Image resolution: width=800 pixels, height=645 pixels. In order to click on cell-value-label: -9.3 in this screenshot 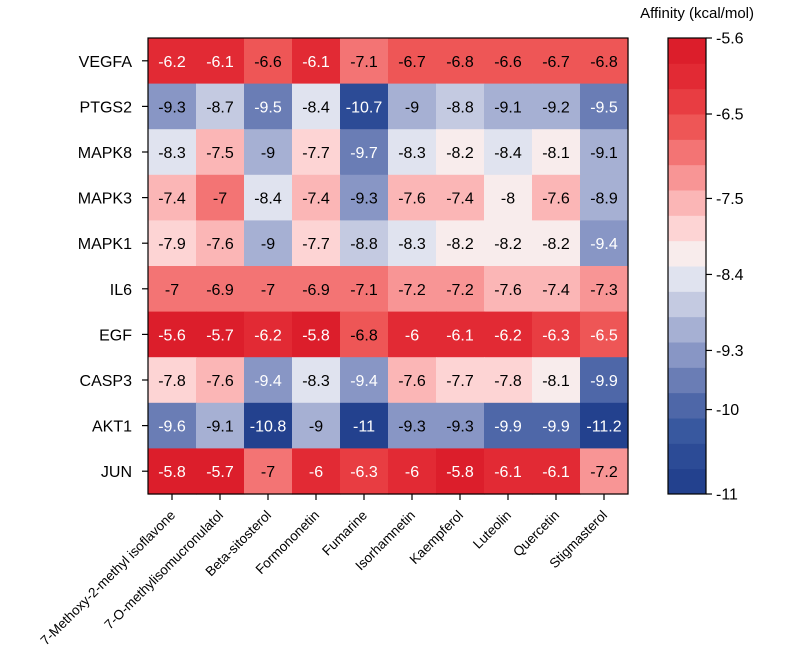, I will do `click(364, 199)`.